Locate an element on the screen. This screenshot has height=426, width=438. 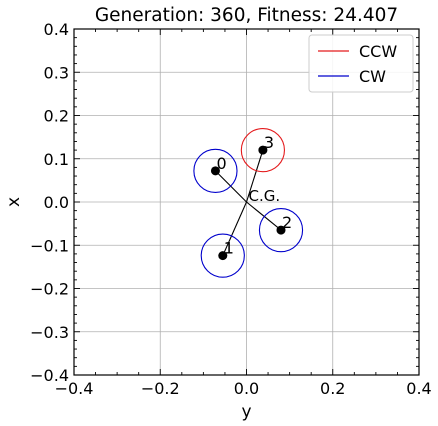
motors: 0 1 2 3 is located at coordinates (251, 197).